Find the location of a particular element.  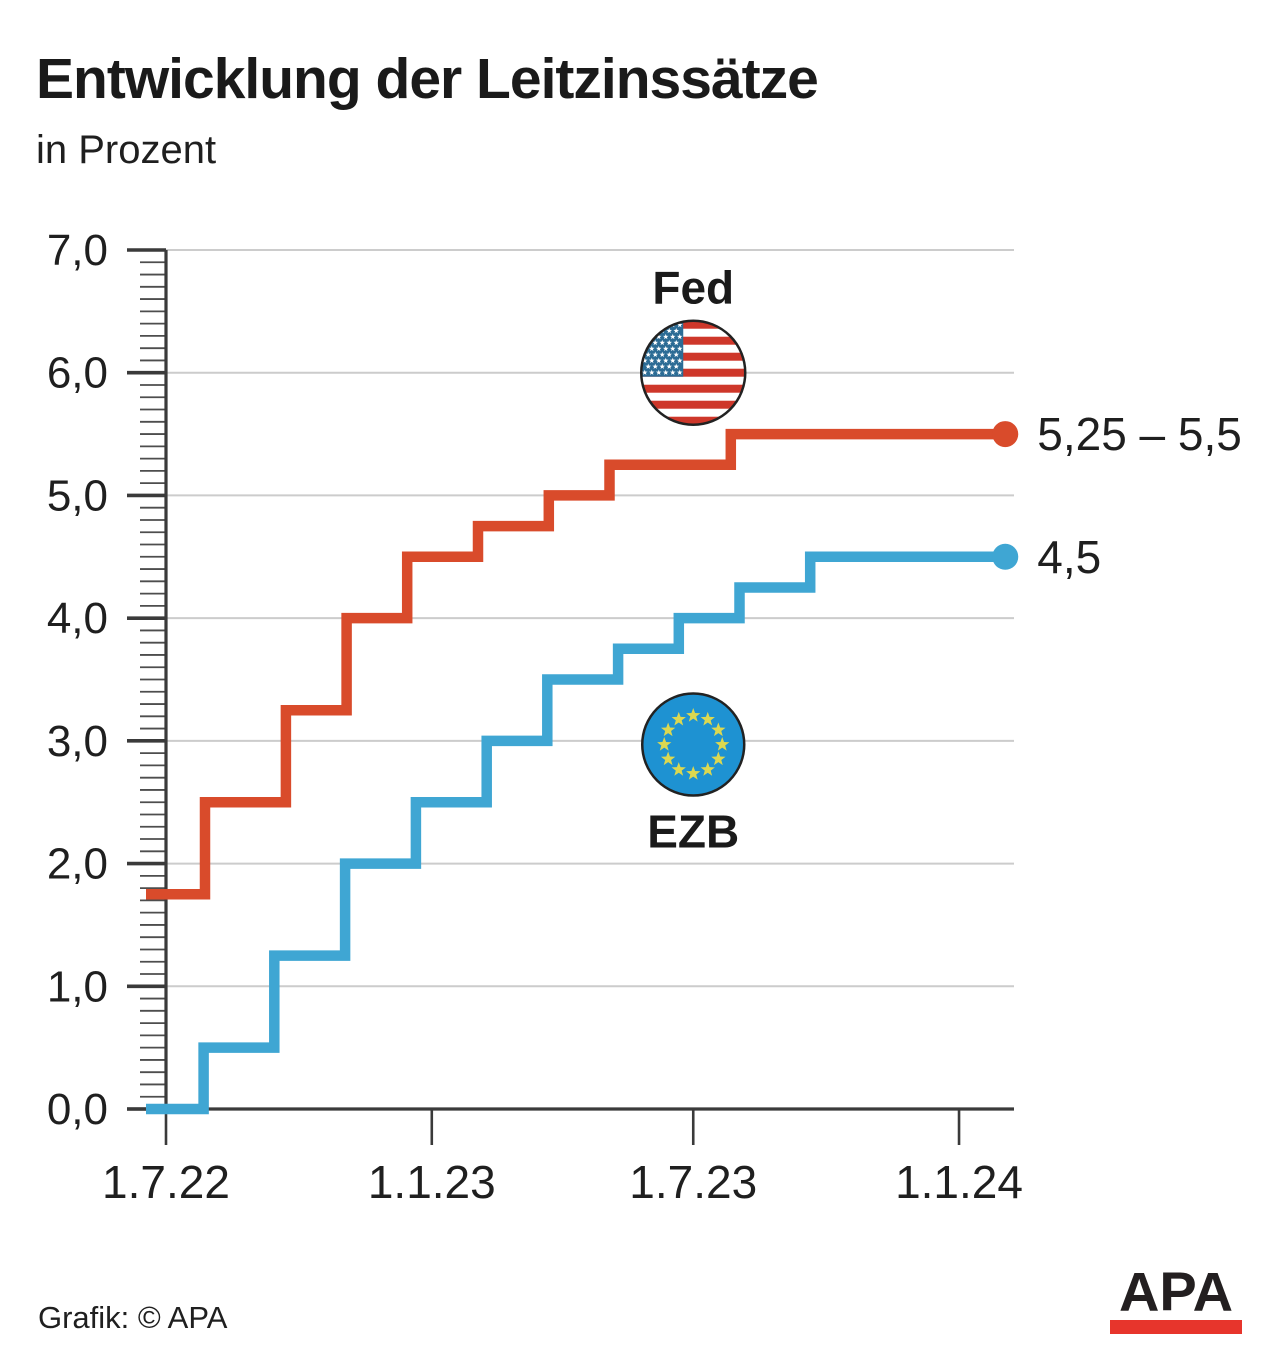

y-tick-label: 5,0 is located at coordinates (77, 495).